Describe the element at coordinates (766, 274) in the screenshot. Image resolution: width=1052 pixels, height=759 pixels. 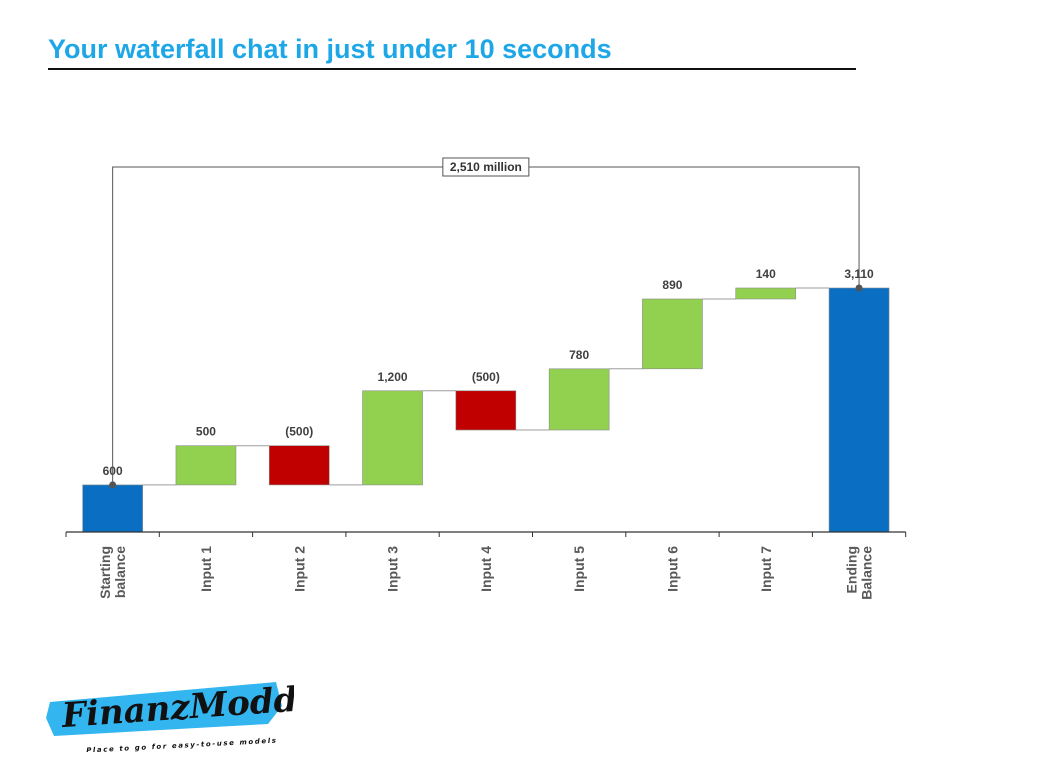
I see `data-label: 140` at that location.